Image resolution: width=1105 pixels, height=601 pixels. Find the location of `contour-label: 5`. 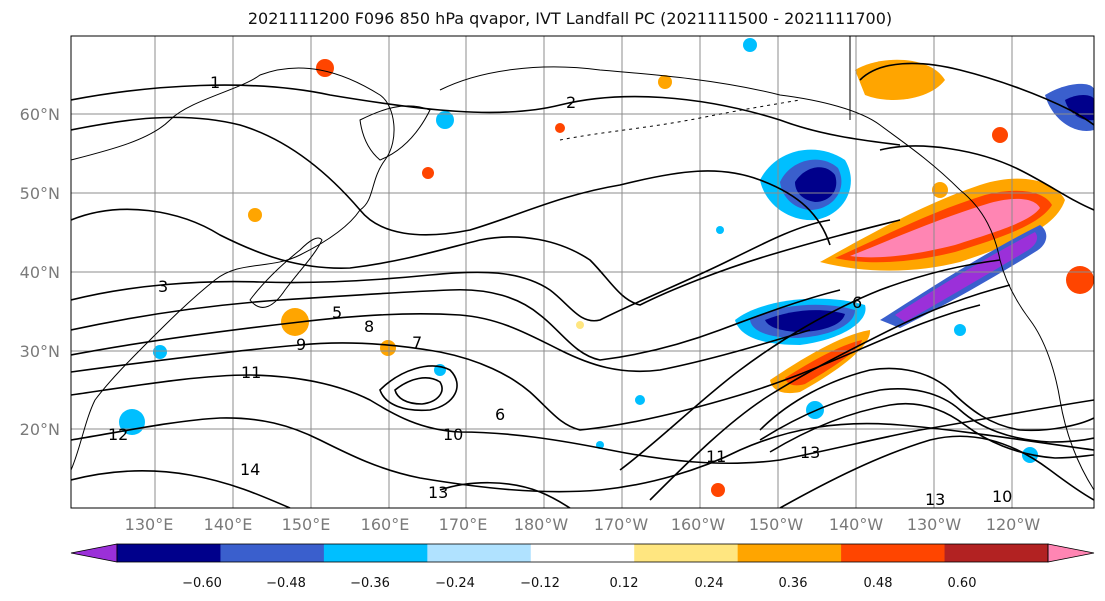

contour-label: 5 is located at coordinates (337, 312).